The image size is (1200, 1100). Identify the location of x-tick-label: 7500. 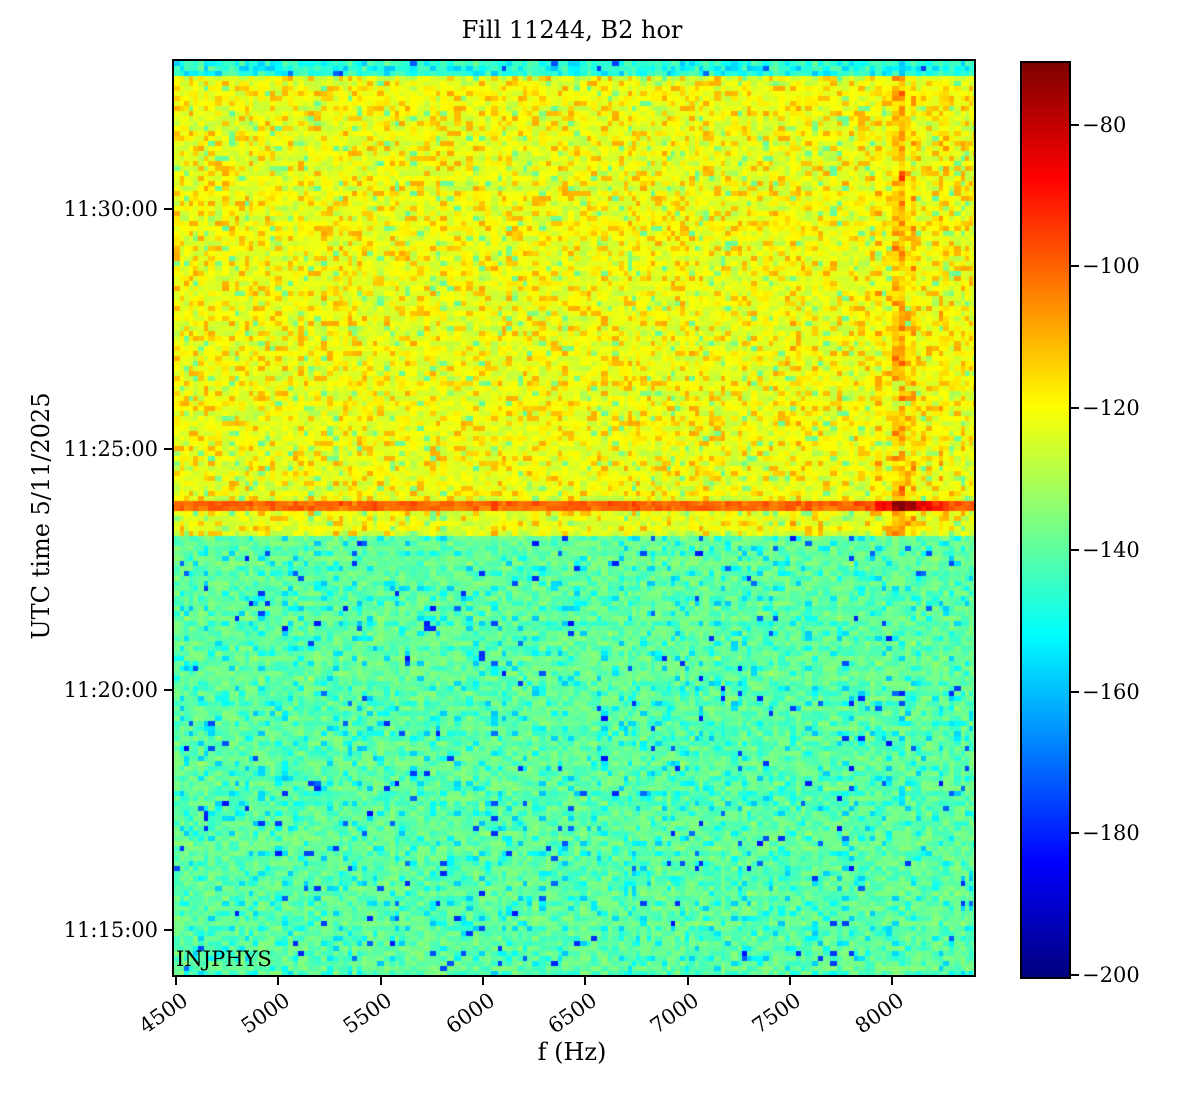
(777, 1013).